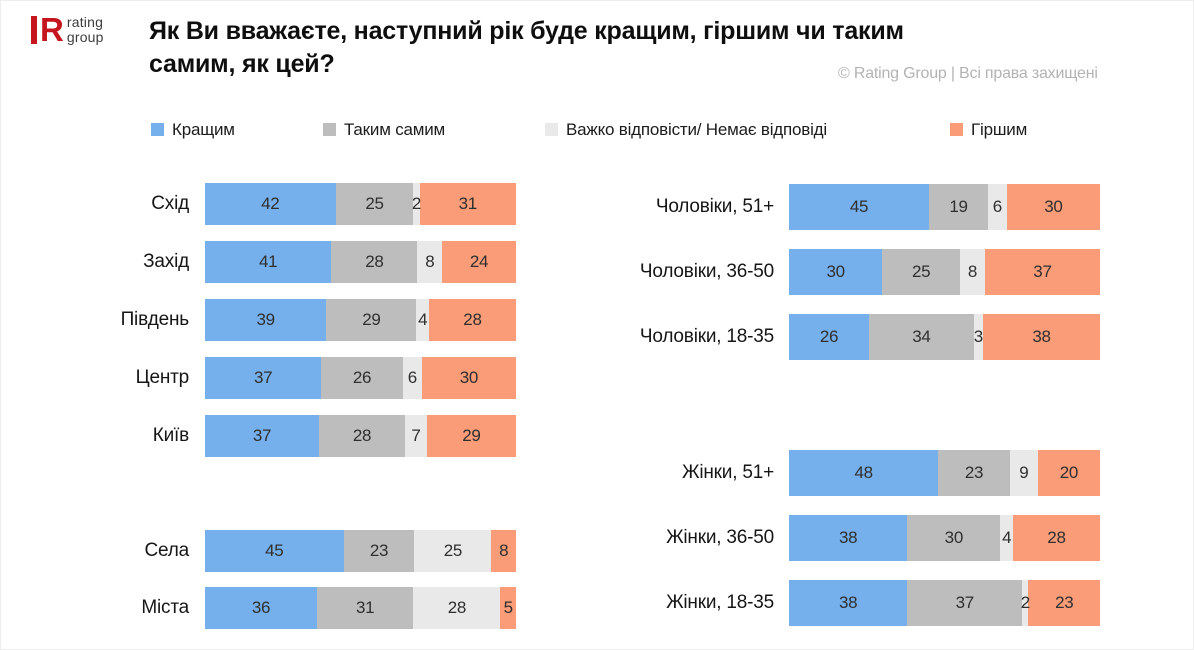 Image resolution: width=1194 pixels, height=650 pixels. I want to click on bar-row: Чоловіки, 36-50 30 25 8 37, so click(850, 272).